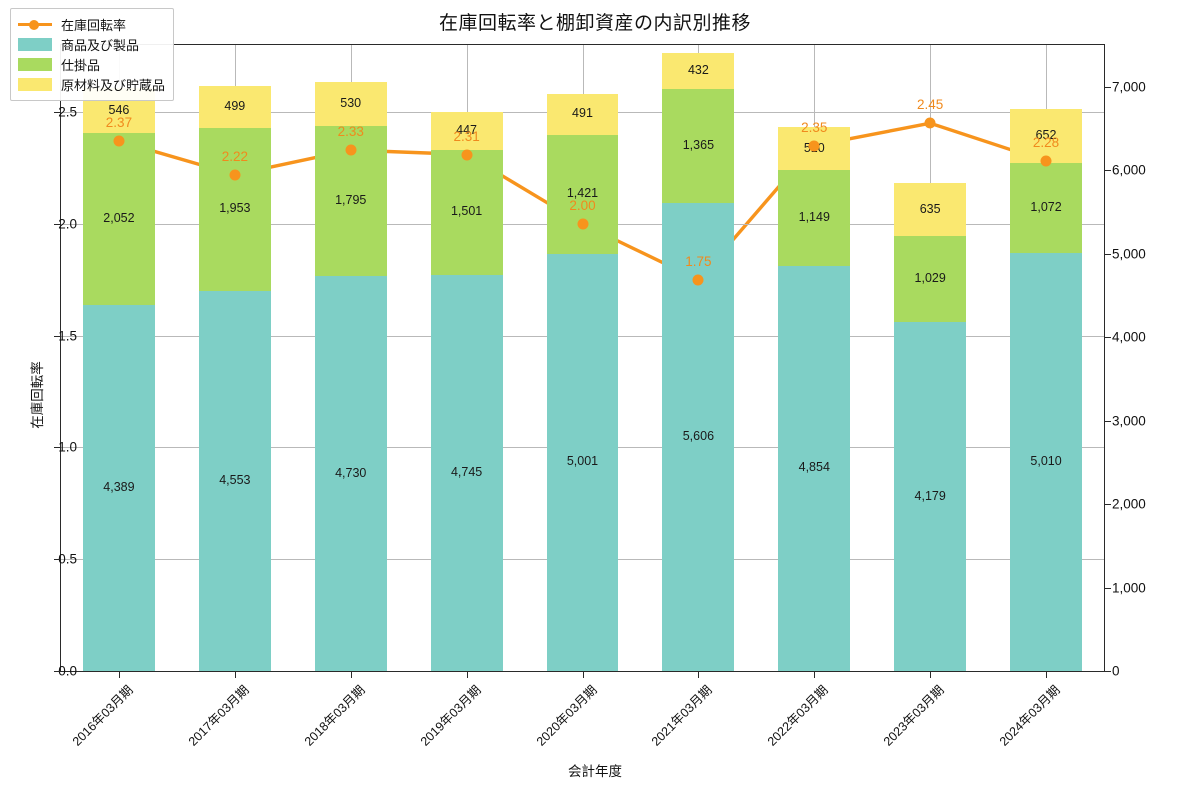 The height and width of the screenshot is (789, 1190). I want to click on x-axis-tick: 2022年03月期, so click(798, 715).